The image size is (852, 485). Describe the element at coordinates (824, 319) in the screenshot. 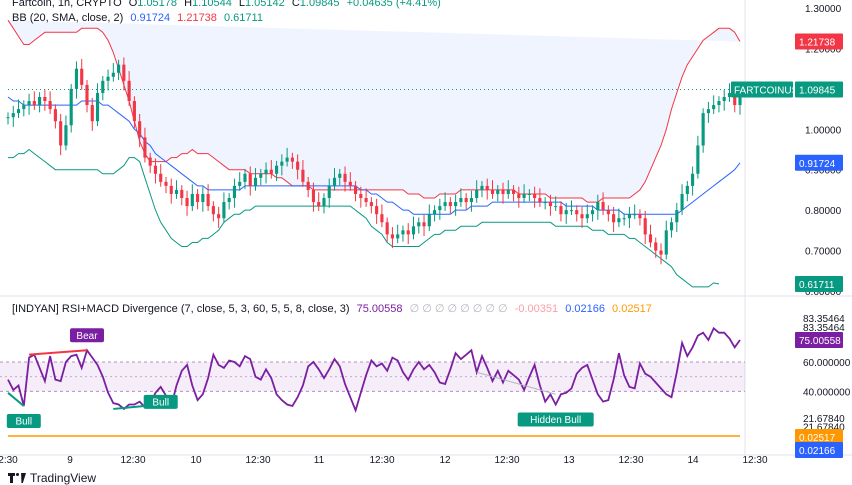

I see `osc-tick-label: 83.35464` at that location.